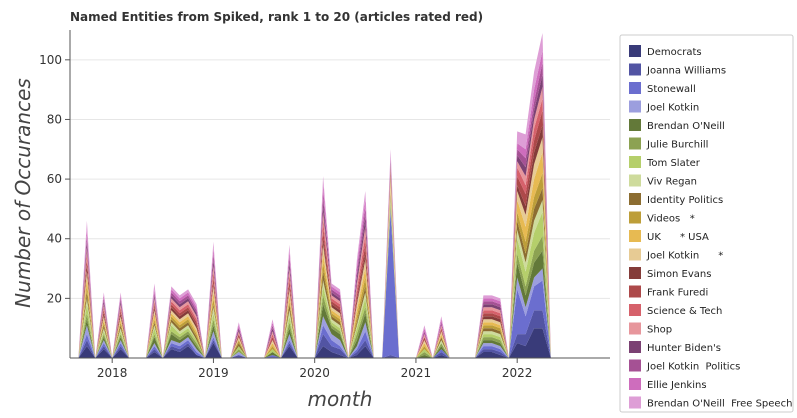 This screenshot has height=418, width=797. What do you see at coordinates (677, 145) in the screenshot?
I see `legend-entry-label: Julie Burchill` at bounding box center [677, 145].